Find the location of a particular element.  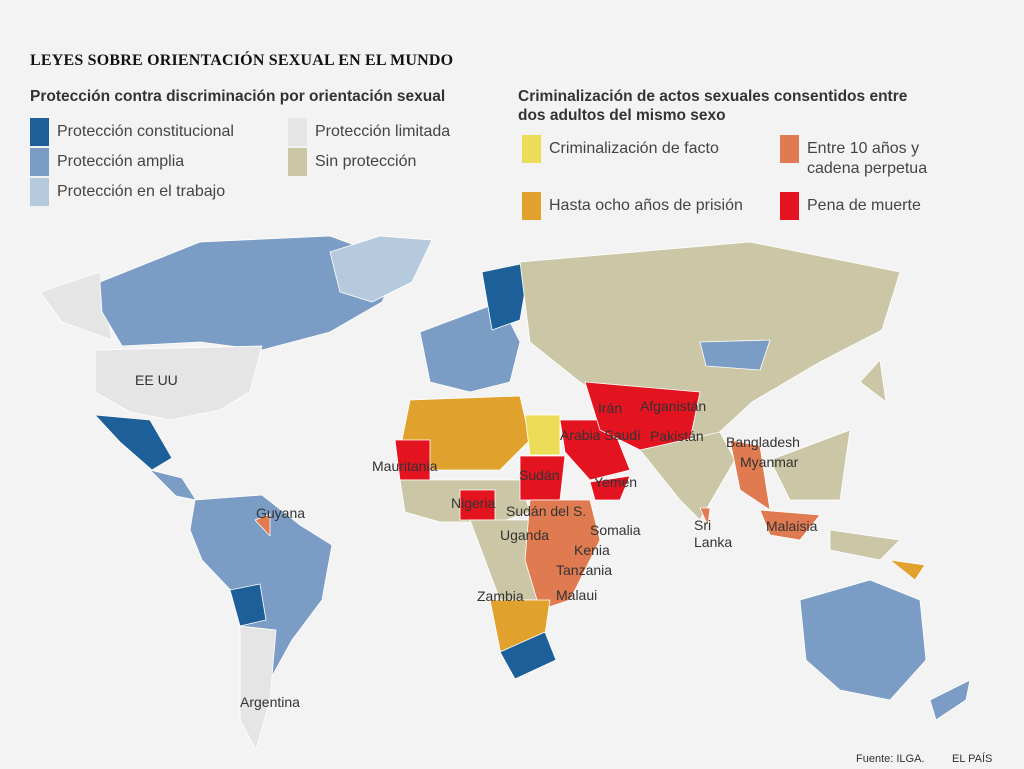

legend-item: Pena de muerte is located at coordinates (880, 206).